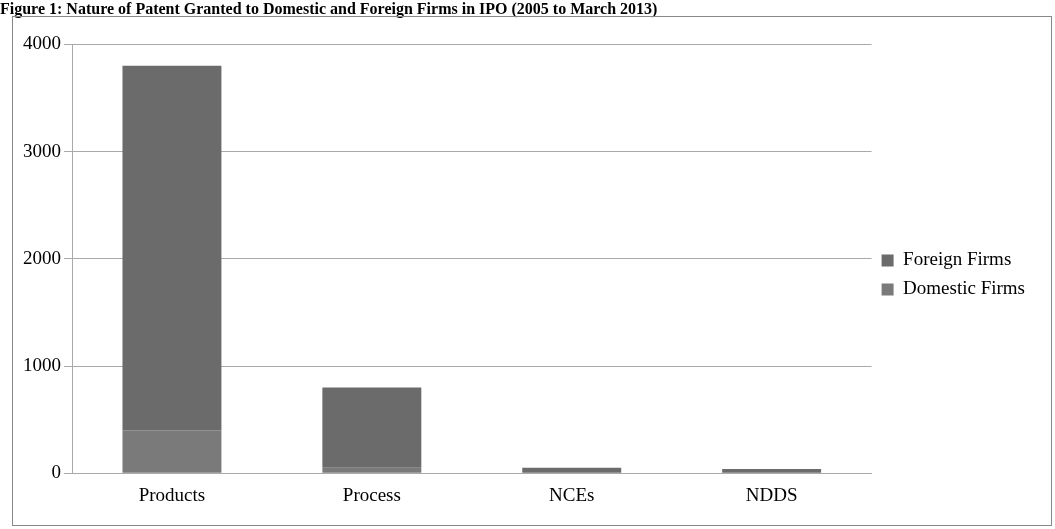 The height and width of the screenshot is (529, 1055). I want to click on x-tick-label: Products, so click(172, 494).